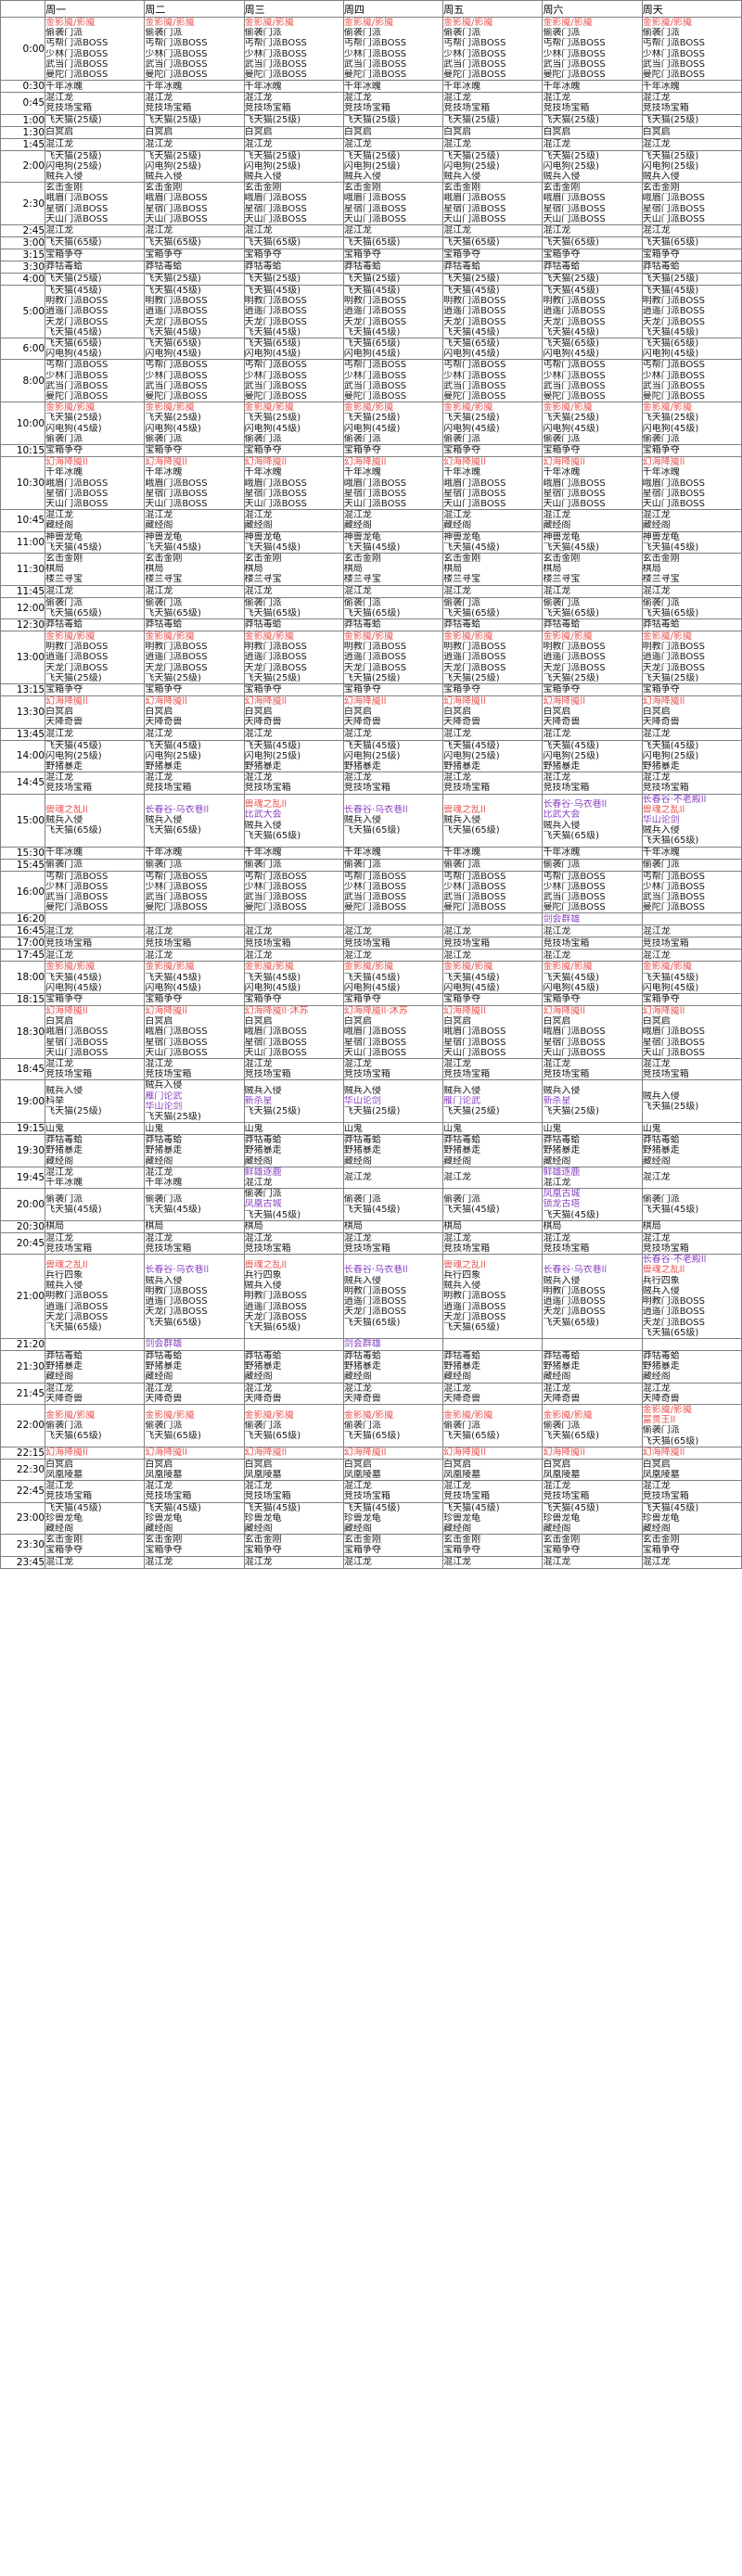 The image size is (742, 2576). Describe the element at coordinates (294, 1519) in the screenshot. I see `event-list: 飞天猫(45级) 珍兽龙龟 藏经阁` at that location.